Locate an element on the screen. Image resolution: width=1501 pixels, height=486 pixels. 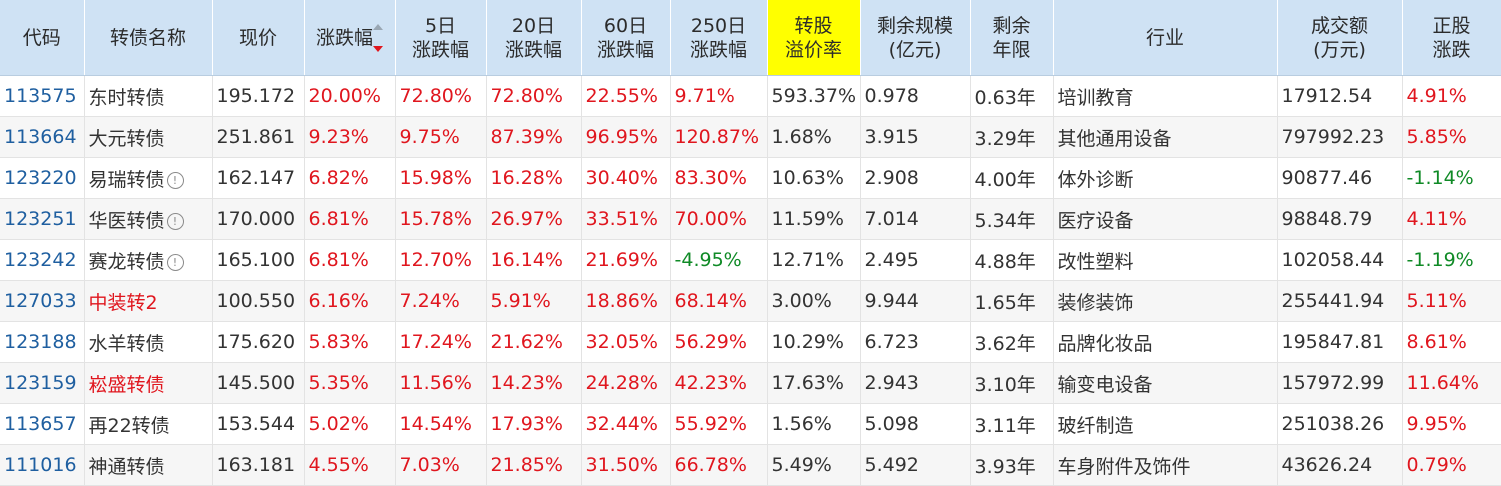
header-label: 剩余规模 is located at coordinates (914, 25).